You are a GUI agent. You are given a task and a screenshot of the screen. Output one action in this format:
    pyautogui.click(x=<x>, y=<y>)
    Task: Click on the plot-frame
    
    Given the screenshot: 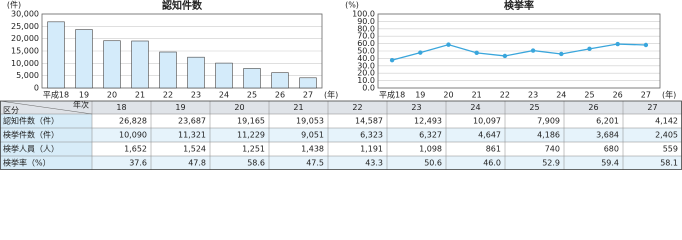 What is the action you would take?
    pyautogui.click(x=182, y=51)
    